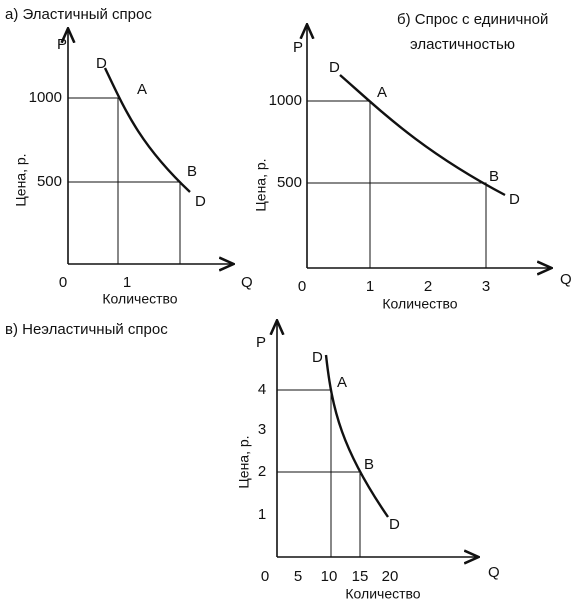  I want to click on tick-label: 5, so click(298, 576).